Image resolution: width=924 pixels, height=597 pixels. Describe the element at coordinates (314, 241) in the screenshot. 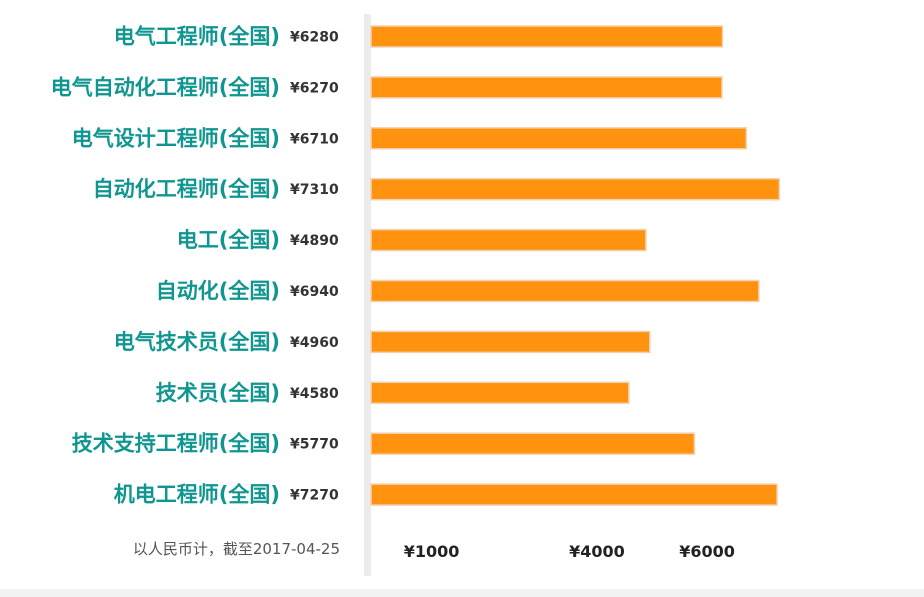

I see `value-label: ¥4890` at that location.